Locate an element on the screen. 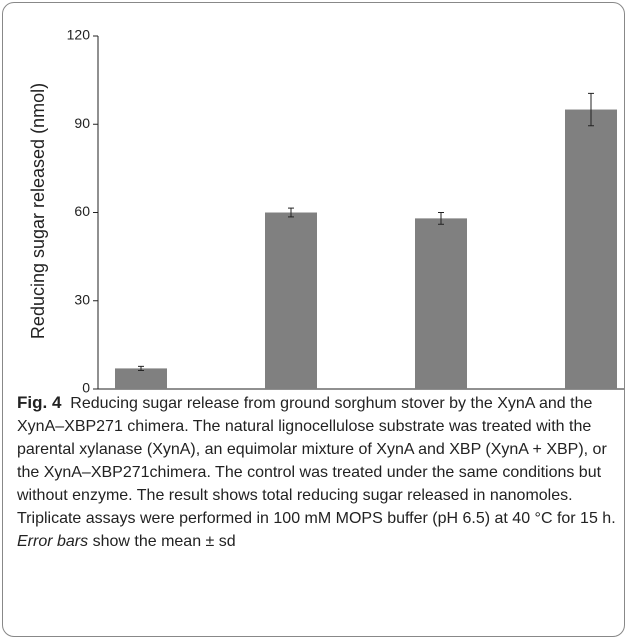  y-tick-label: 30 is located at coordinates (82, 299).